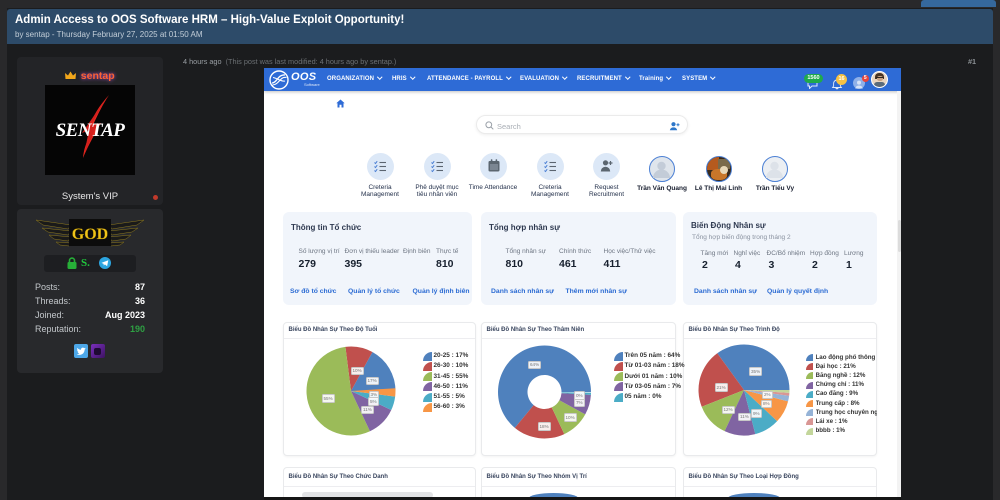 The height and width of the screenshot is (500, 1000). Describe the element at coordinates (90, 234) in the screenshot. I see `svg-text: GOD` at that location.